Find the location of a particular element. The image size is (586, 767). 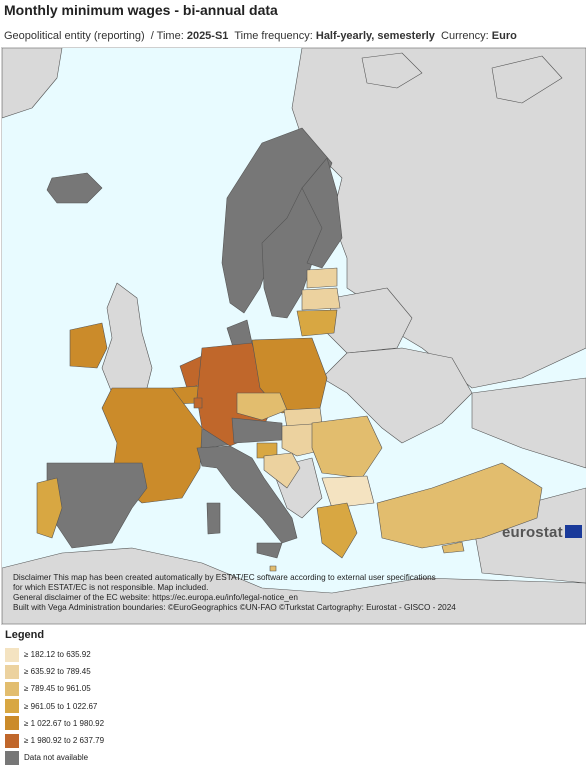

frequency-label: Time frequency: is located at coordinates (273, 36).